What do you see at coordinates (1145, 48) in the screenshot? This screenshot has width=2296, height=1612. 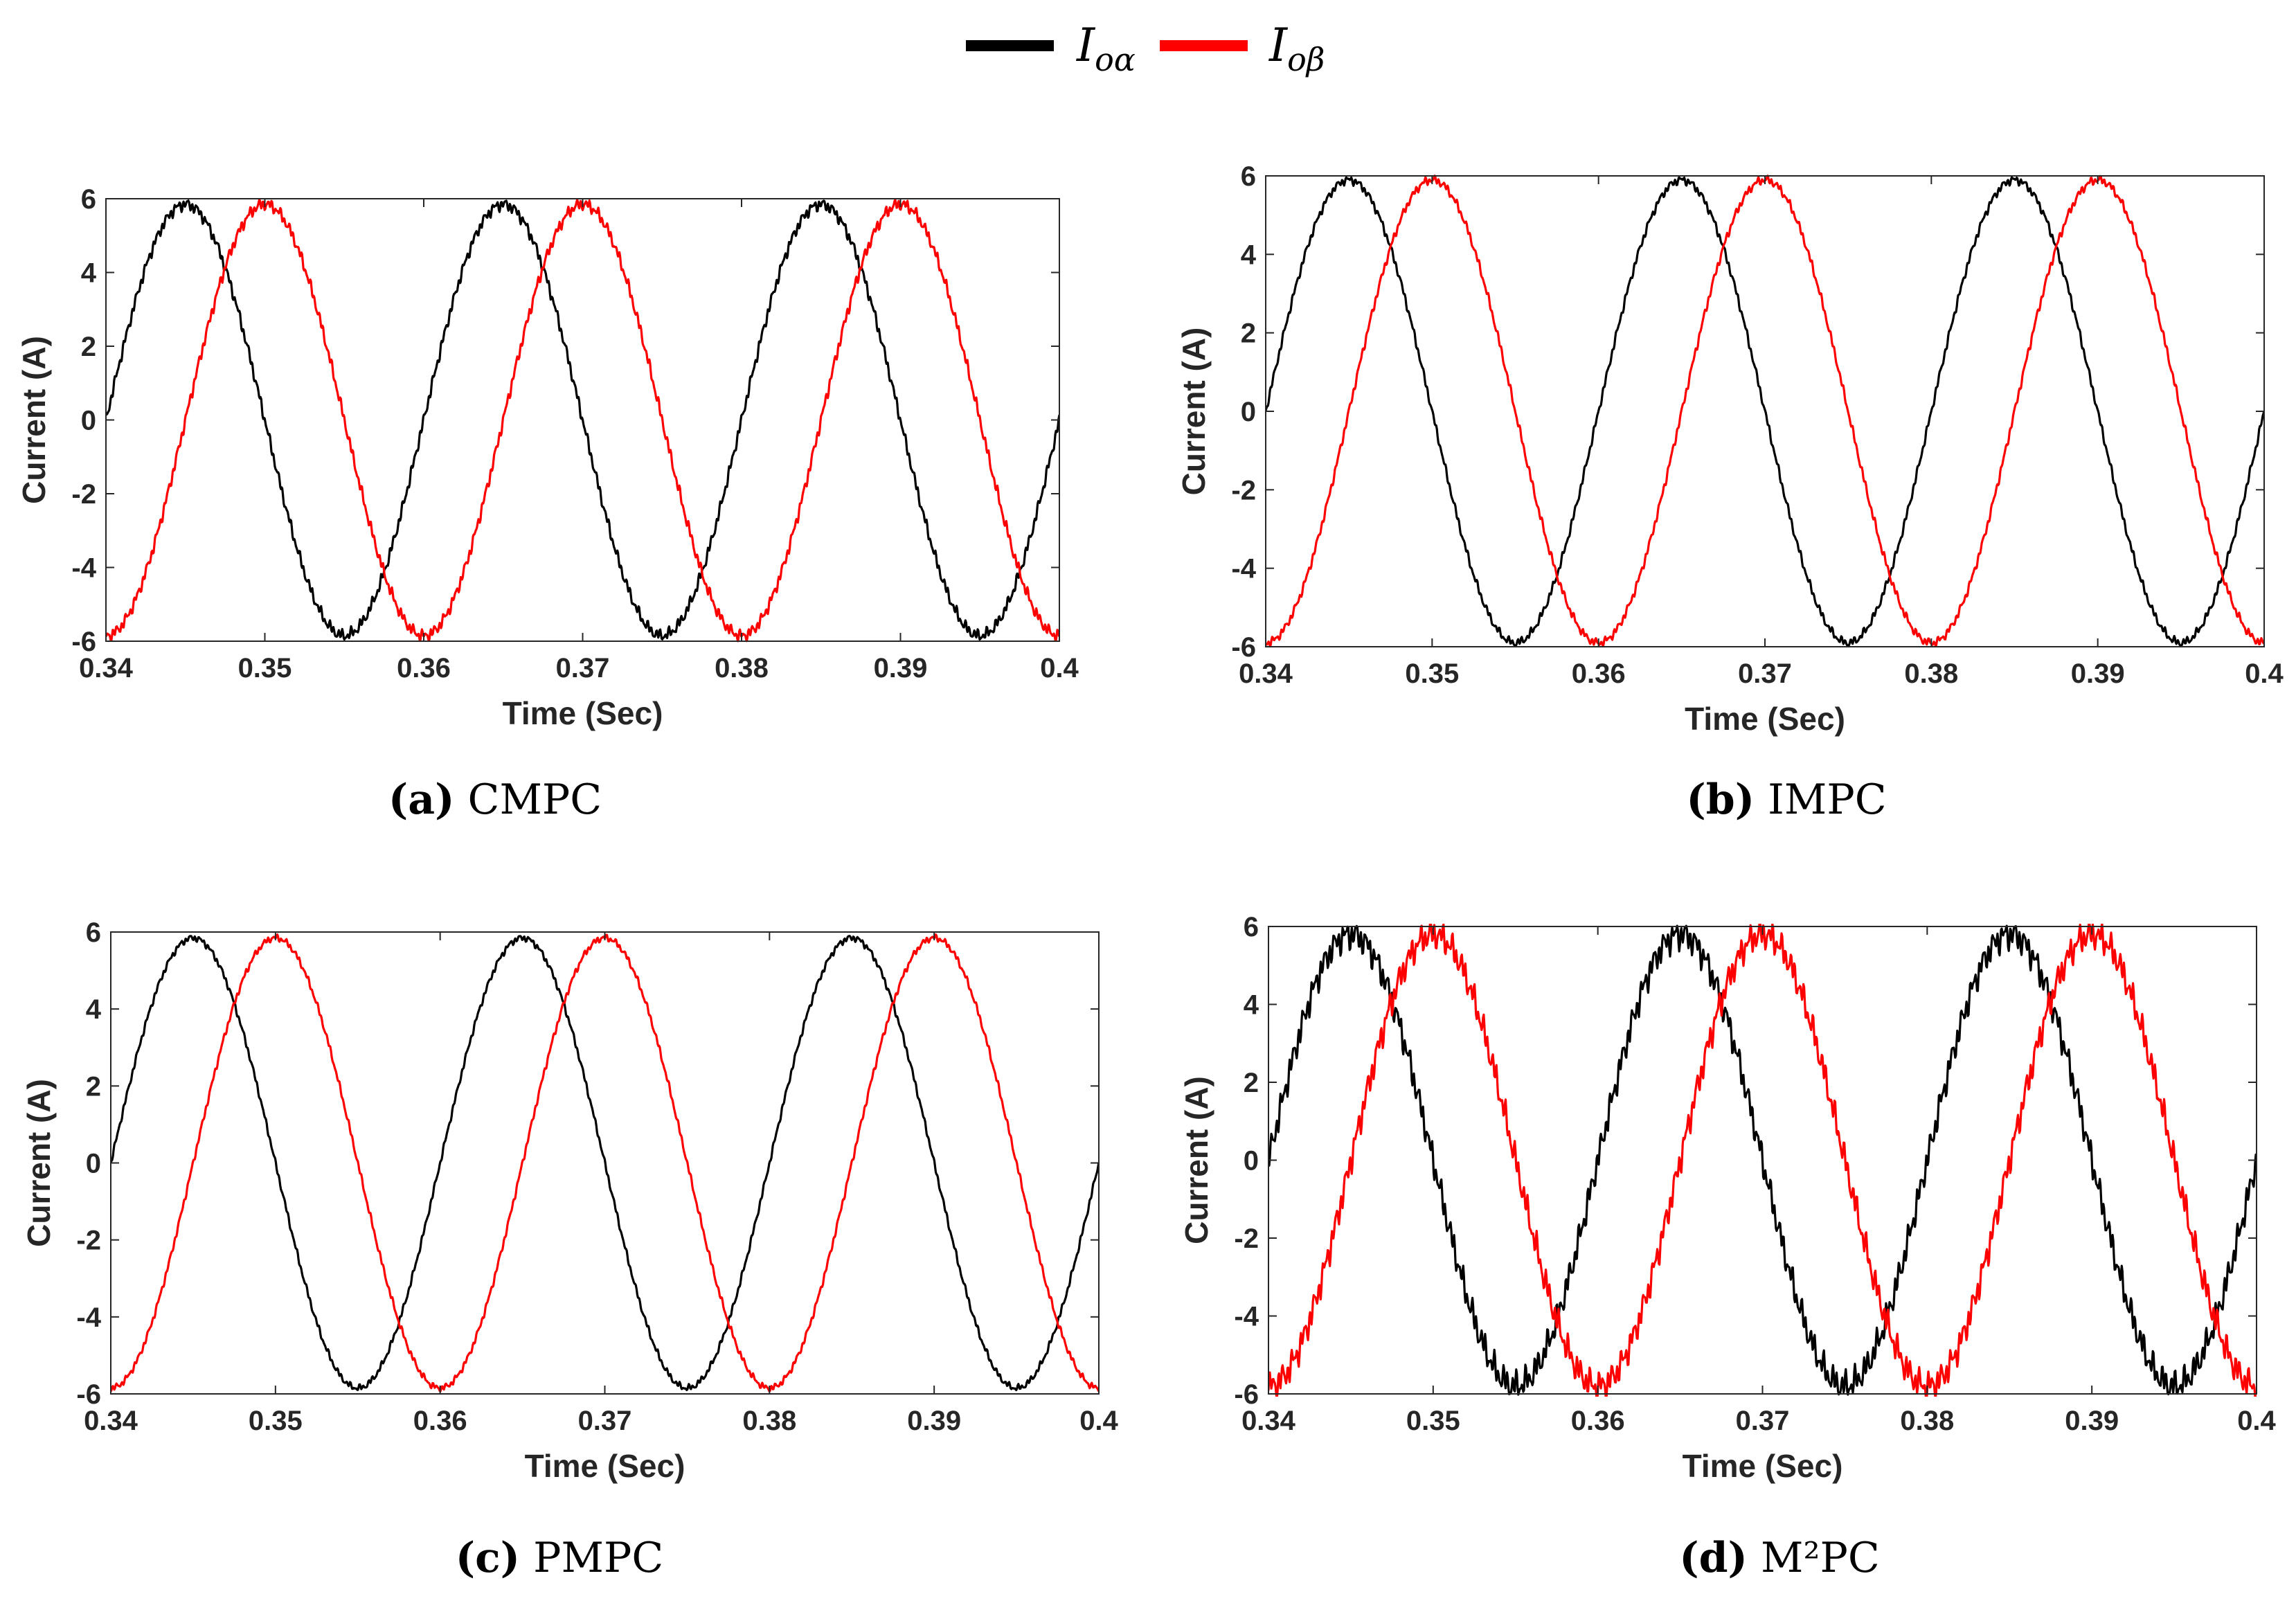 I see `legend: Ioα Ioβ` at bounding box center [1145, 48].